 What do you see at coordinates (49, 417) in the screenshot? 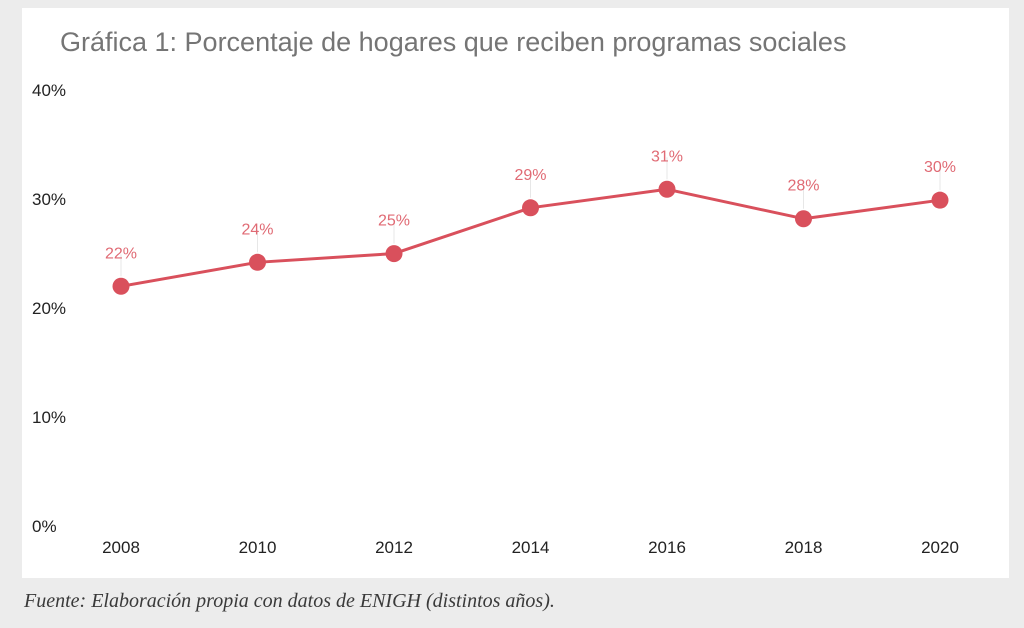
I see `y-tick-label: 10%` at bounding box center [49, 417].